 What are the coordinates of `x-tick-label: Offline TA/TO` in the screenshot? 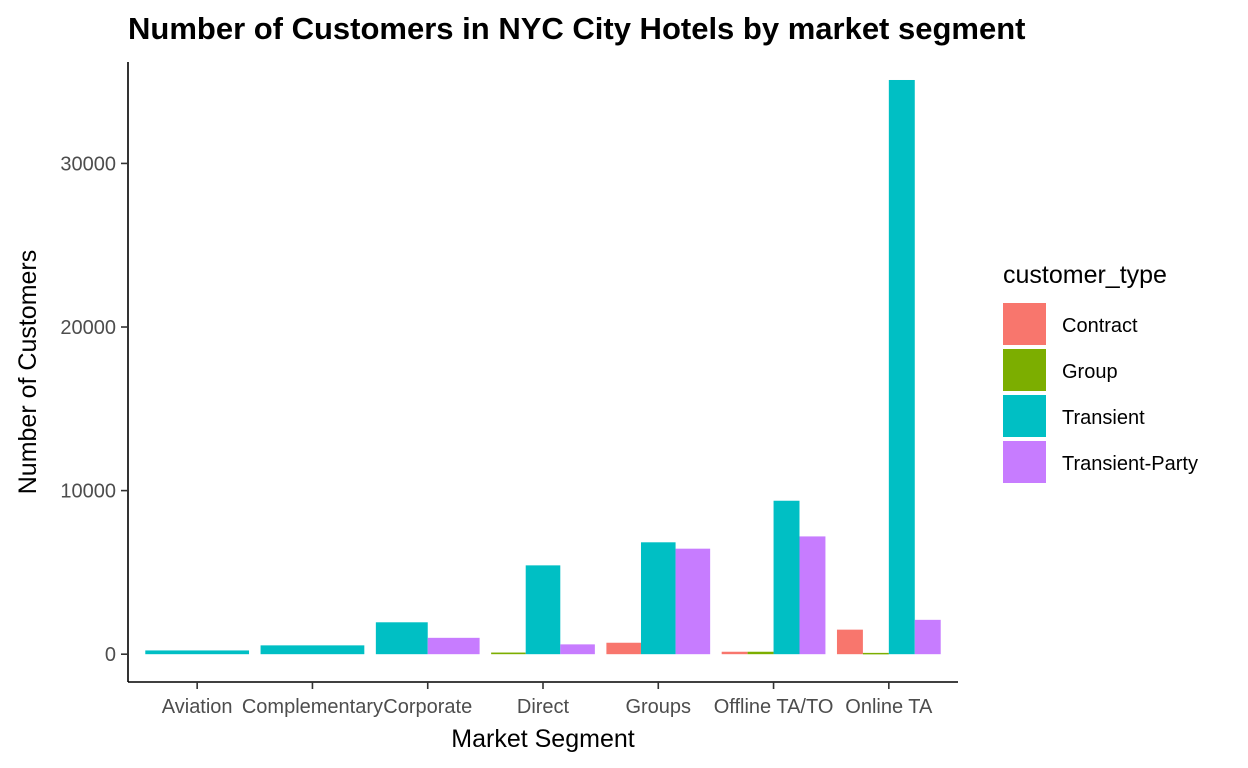 It's located at (774, 707).